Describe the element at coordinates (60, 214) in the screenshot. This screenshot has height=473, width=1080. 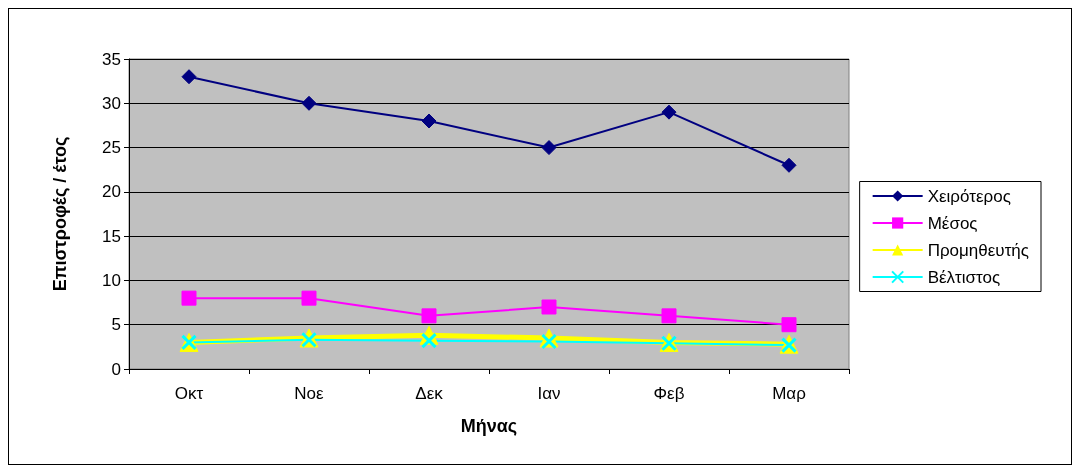
I see `y-axis-title: Επιστροφές / έτος` at that location.